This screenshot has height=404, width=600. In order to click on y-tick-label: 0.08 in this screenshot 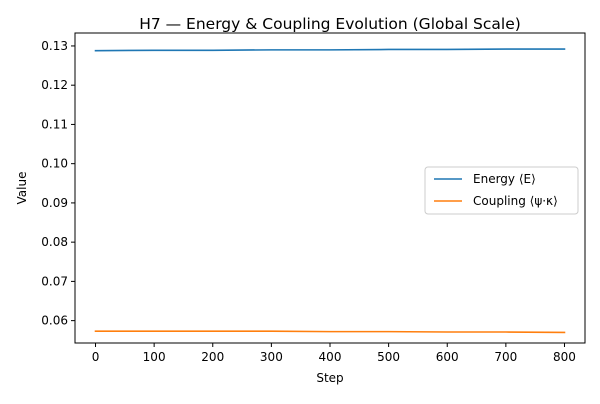, I will do `click(54, 242)`.